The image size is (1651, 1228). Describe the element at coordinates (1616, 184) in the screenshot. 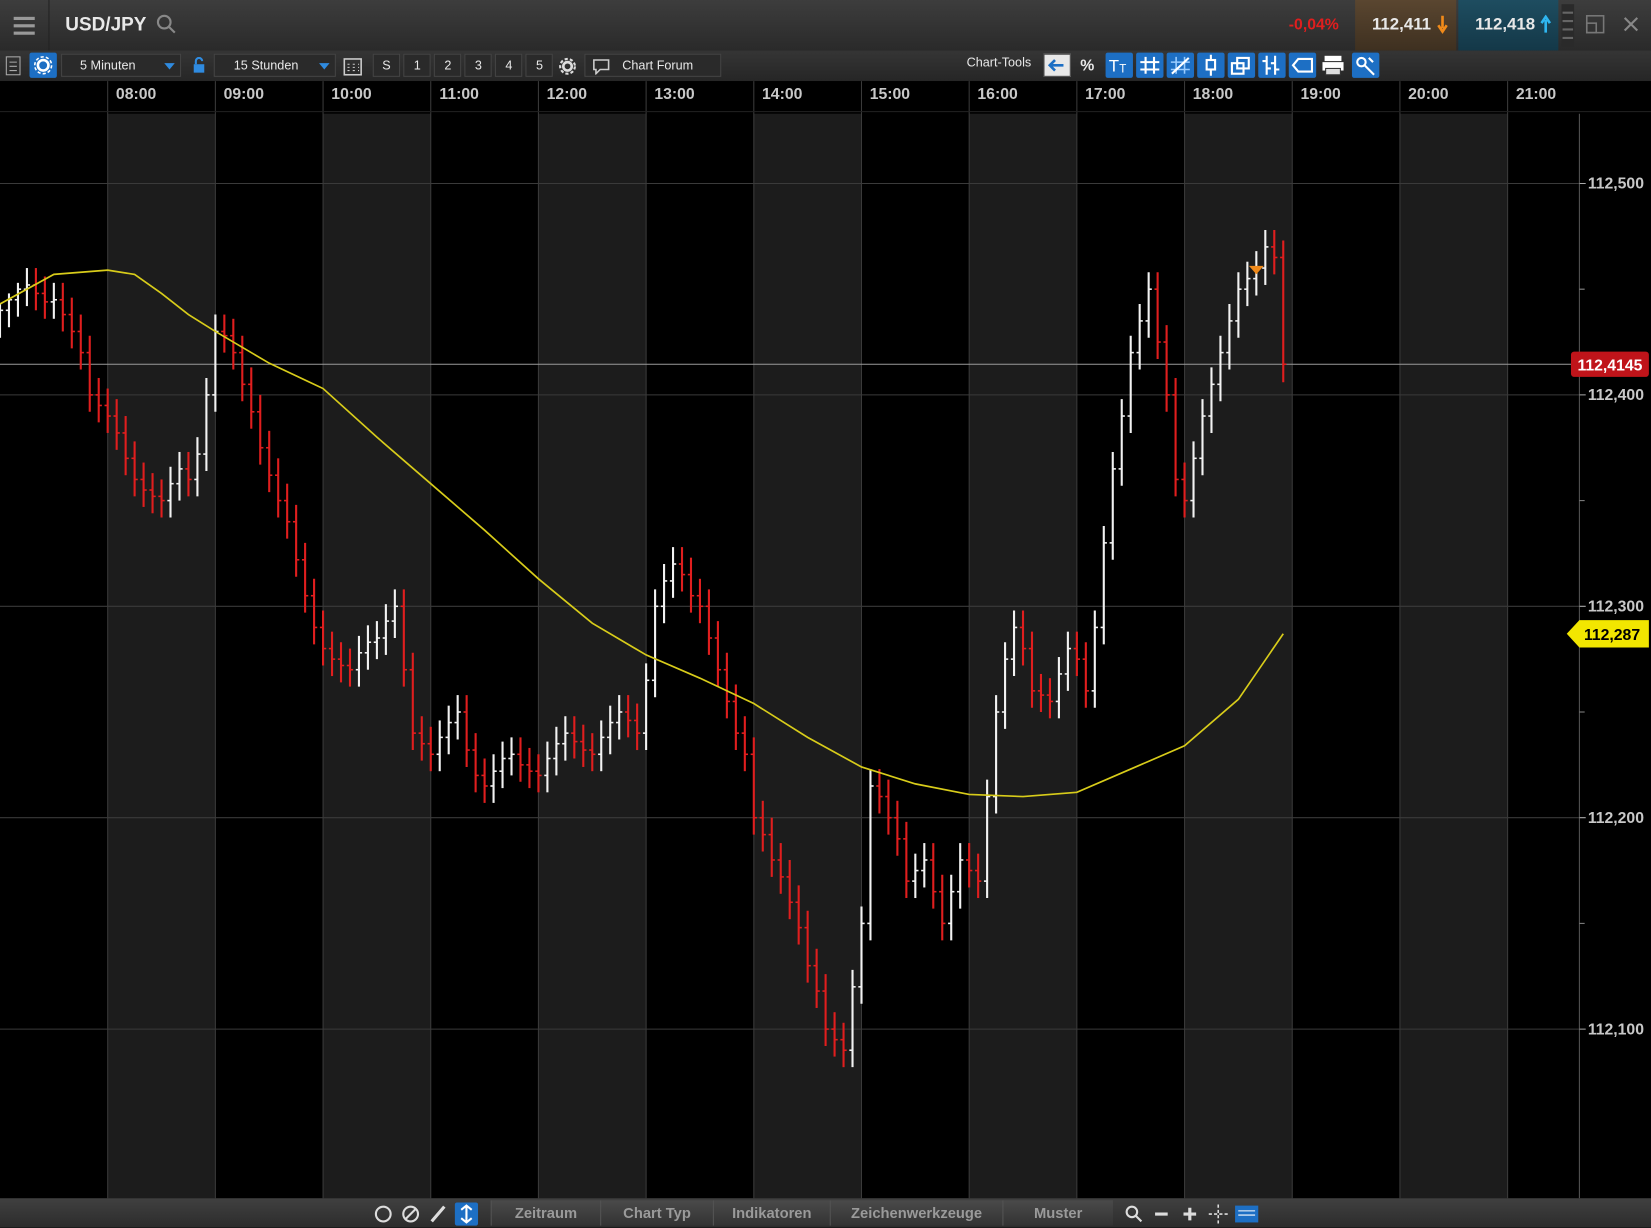

I see `y-tick-label: 112,500` at that location.